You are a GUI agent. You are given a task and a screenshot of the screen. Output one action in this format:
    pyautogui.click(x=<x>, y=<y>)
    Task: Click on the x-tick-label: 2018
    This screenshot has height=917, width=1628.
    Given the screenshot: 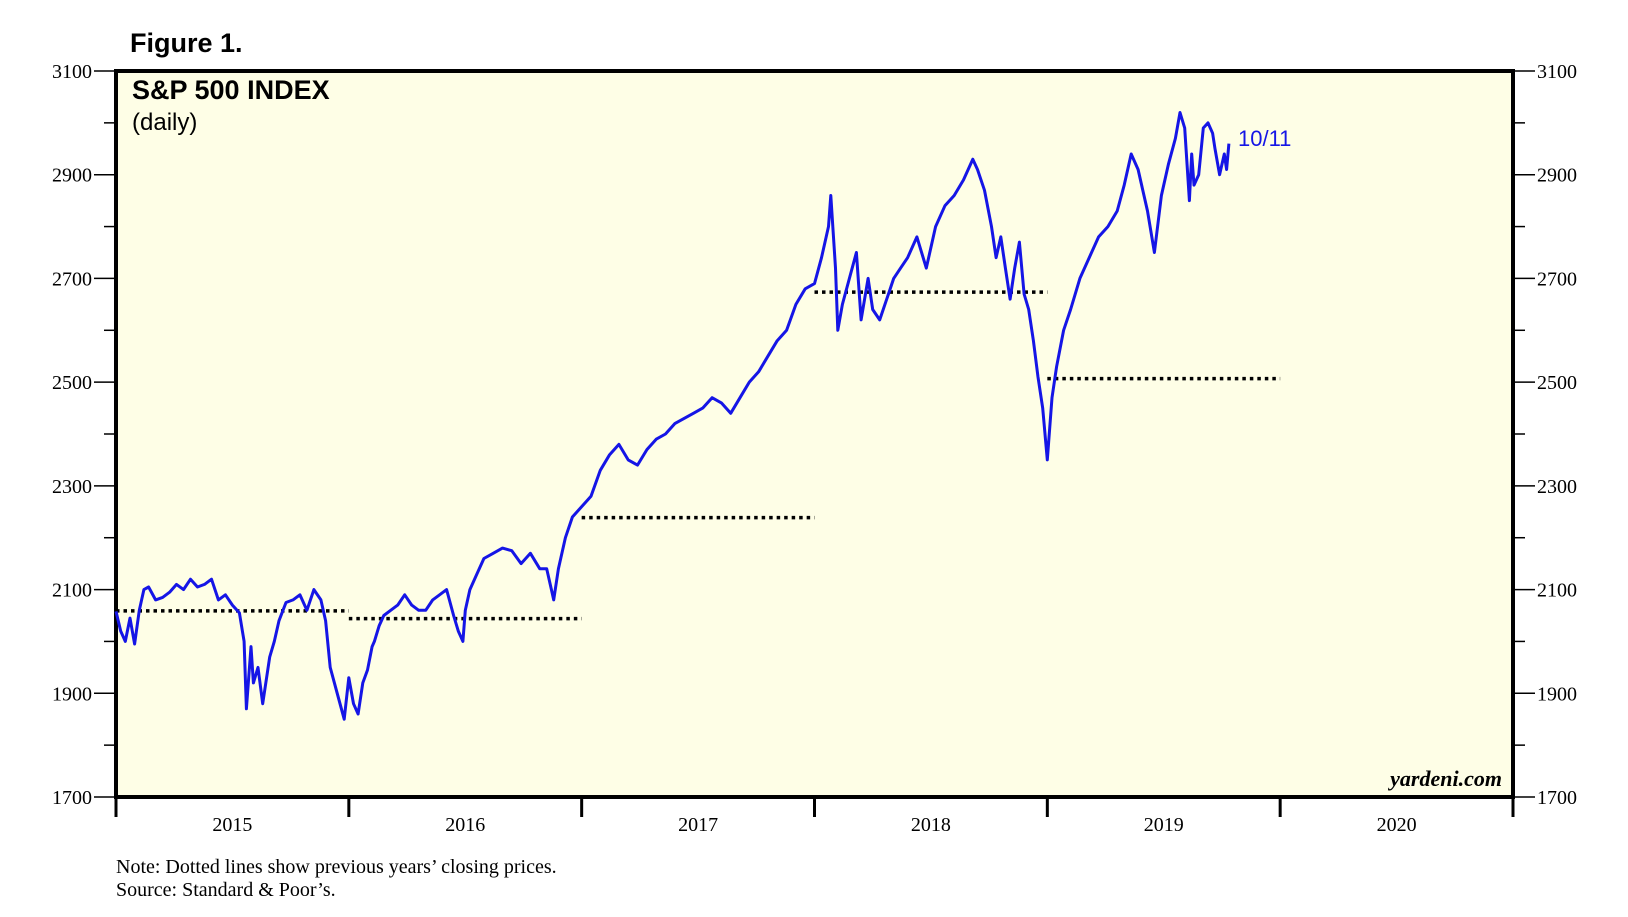 What is the action you would take?
    pyautogui.click(x=931, y=825)
    